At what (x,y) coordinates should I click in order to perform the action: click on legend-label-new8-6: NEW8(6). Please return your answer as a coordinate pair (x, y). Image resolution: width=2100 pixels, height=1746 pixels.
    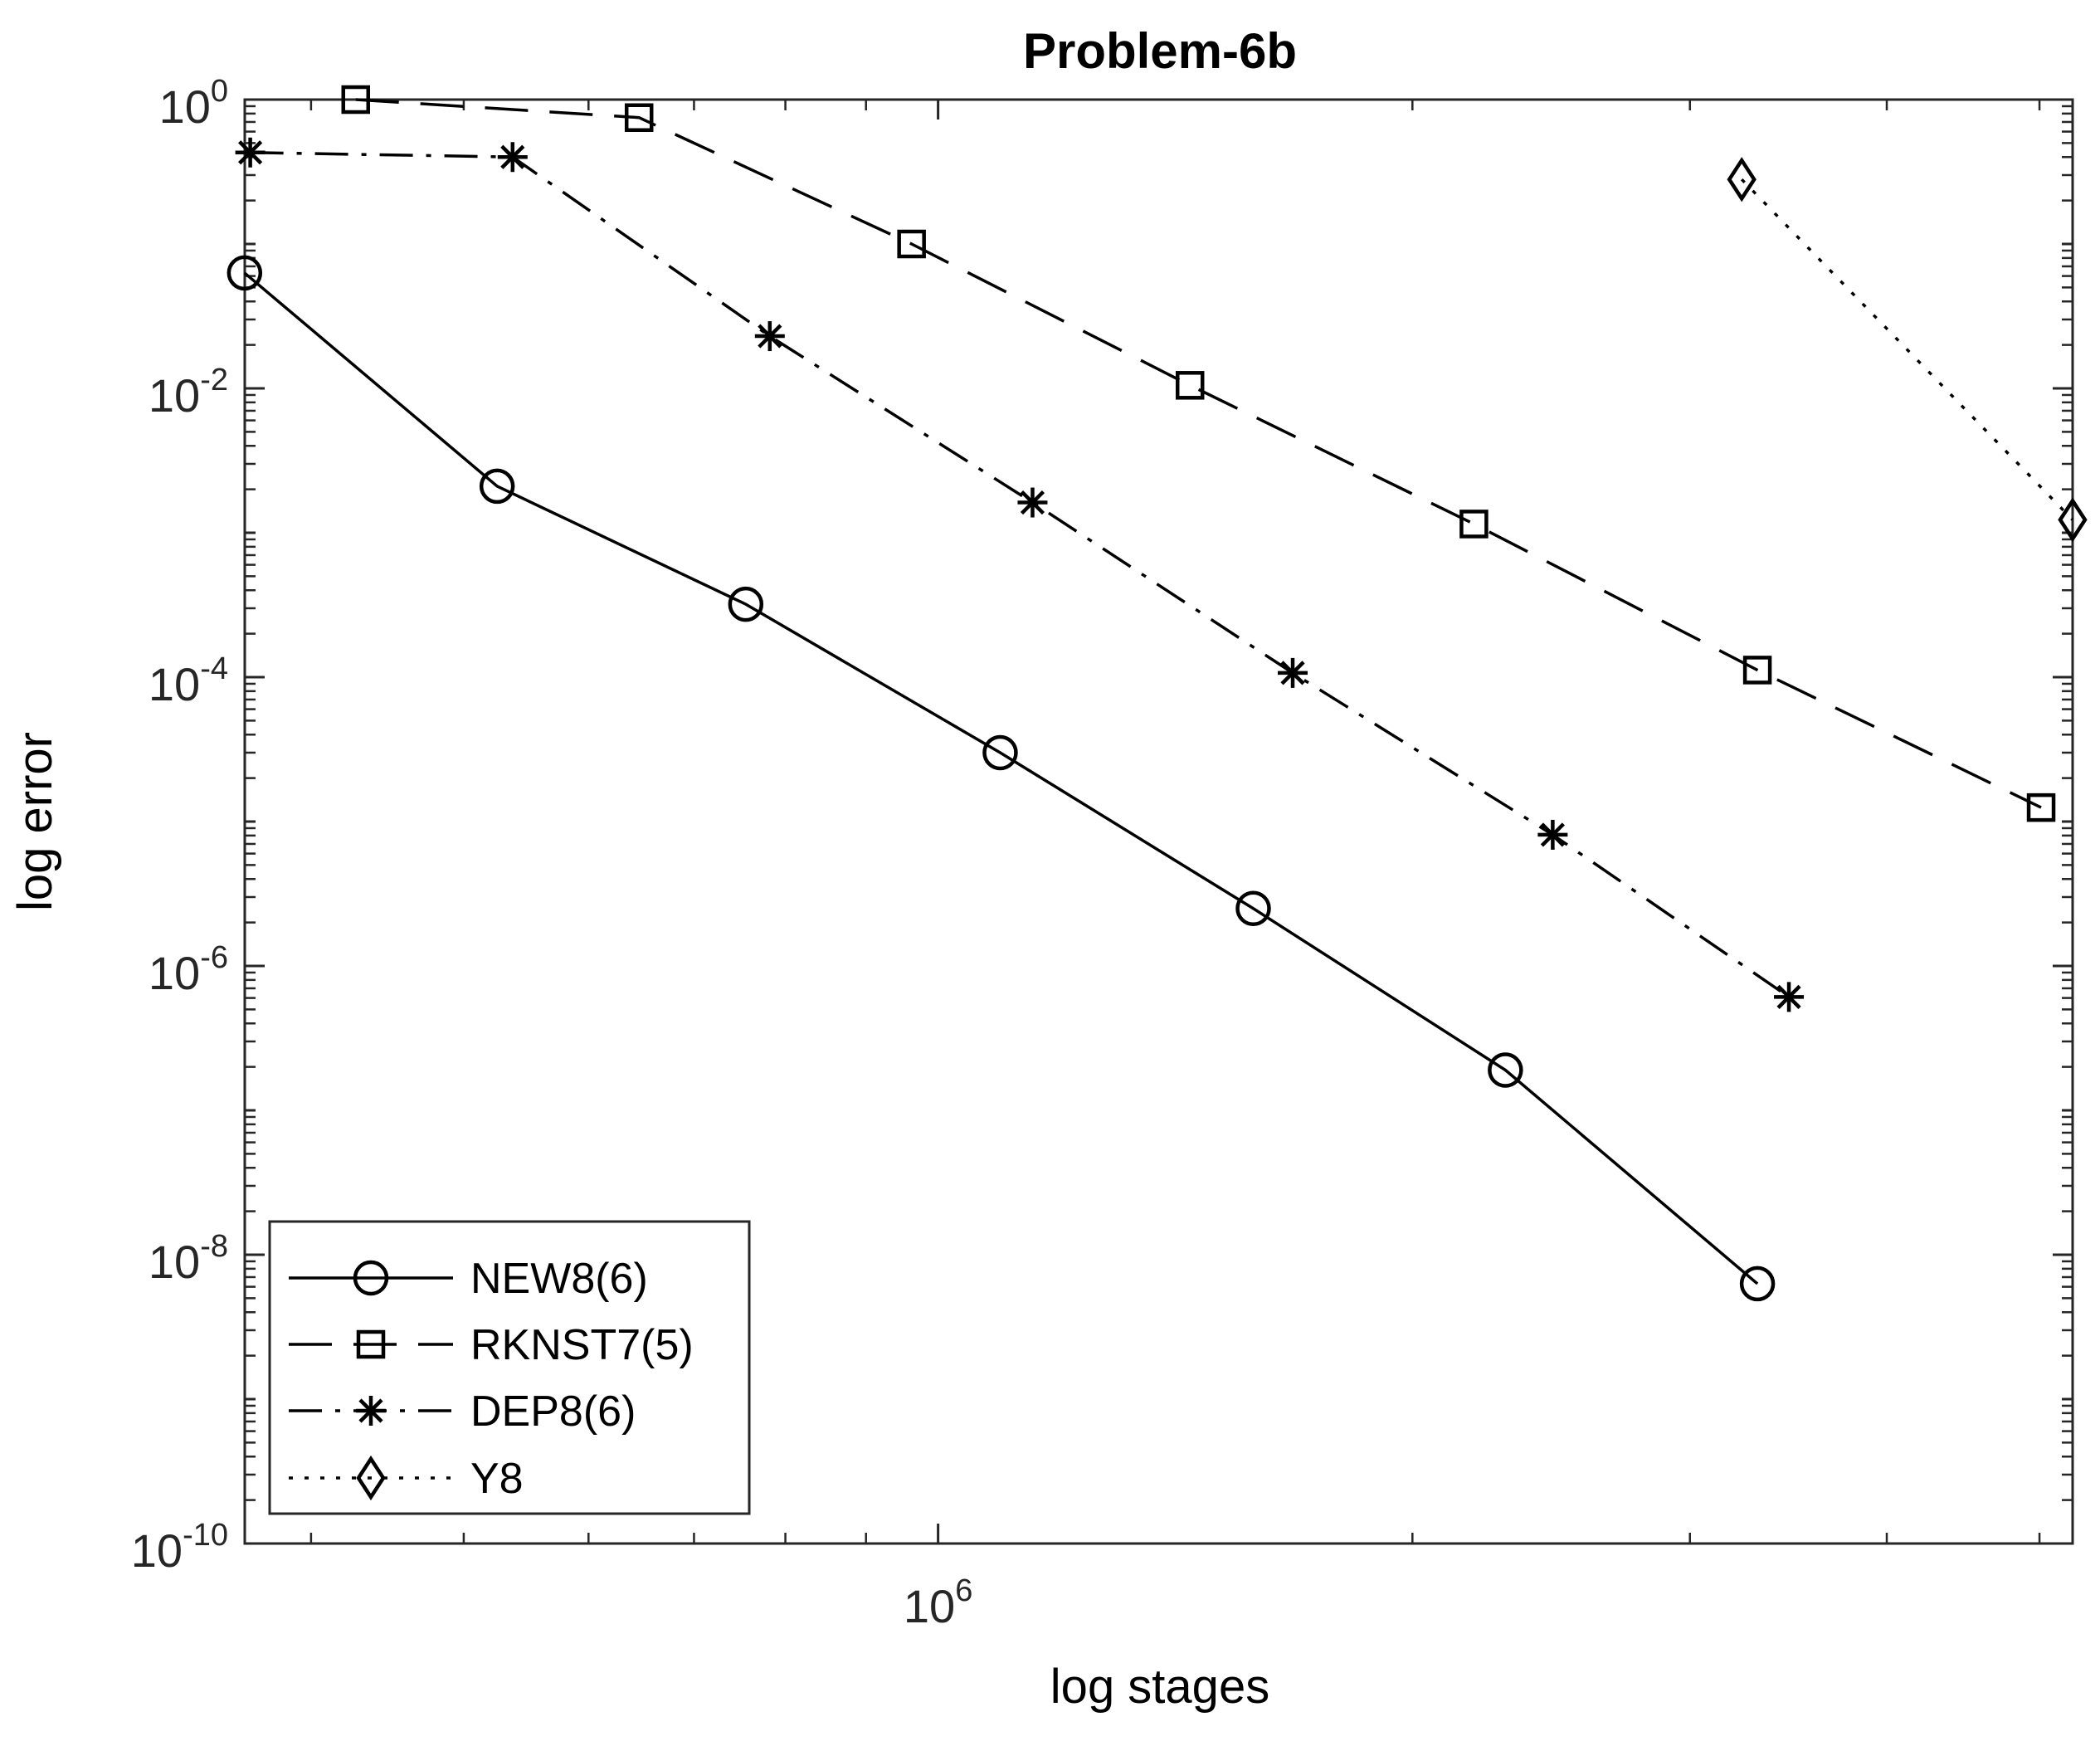
    Looking at the image, I should click on (559, 1279).